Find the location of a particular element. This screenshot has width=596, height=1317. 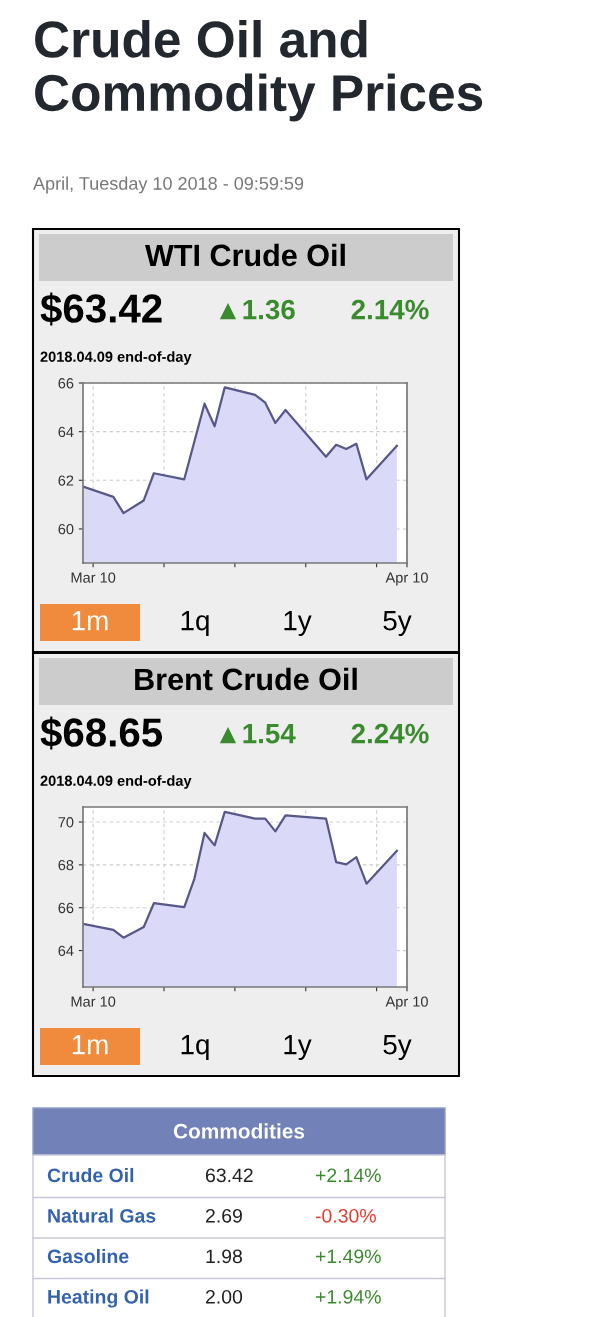

y-tick-label: 60 is located at coordinates (66, 529).